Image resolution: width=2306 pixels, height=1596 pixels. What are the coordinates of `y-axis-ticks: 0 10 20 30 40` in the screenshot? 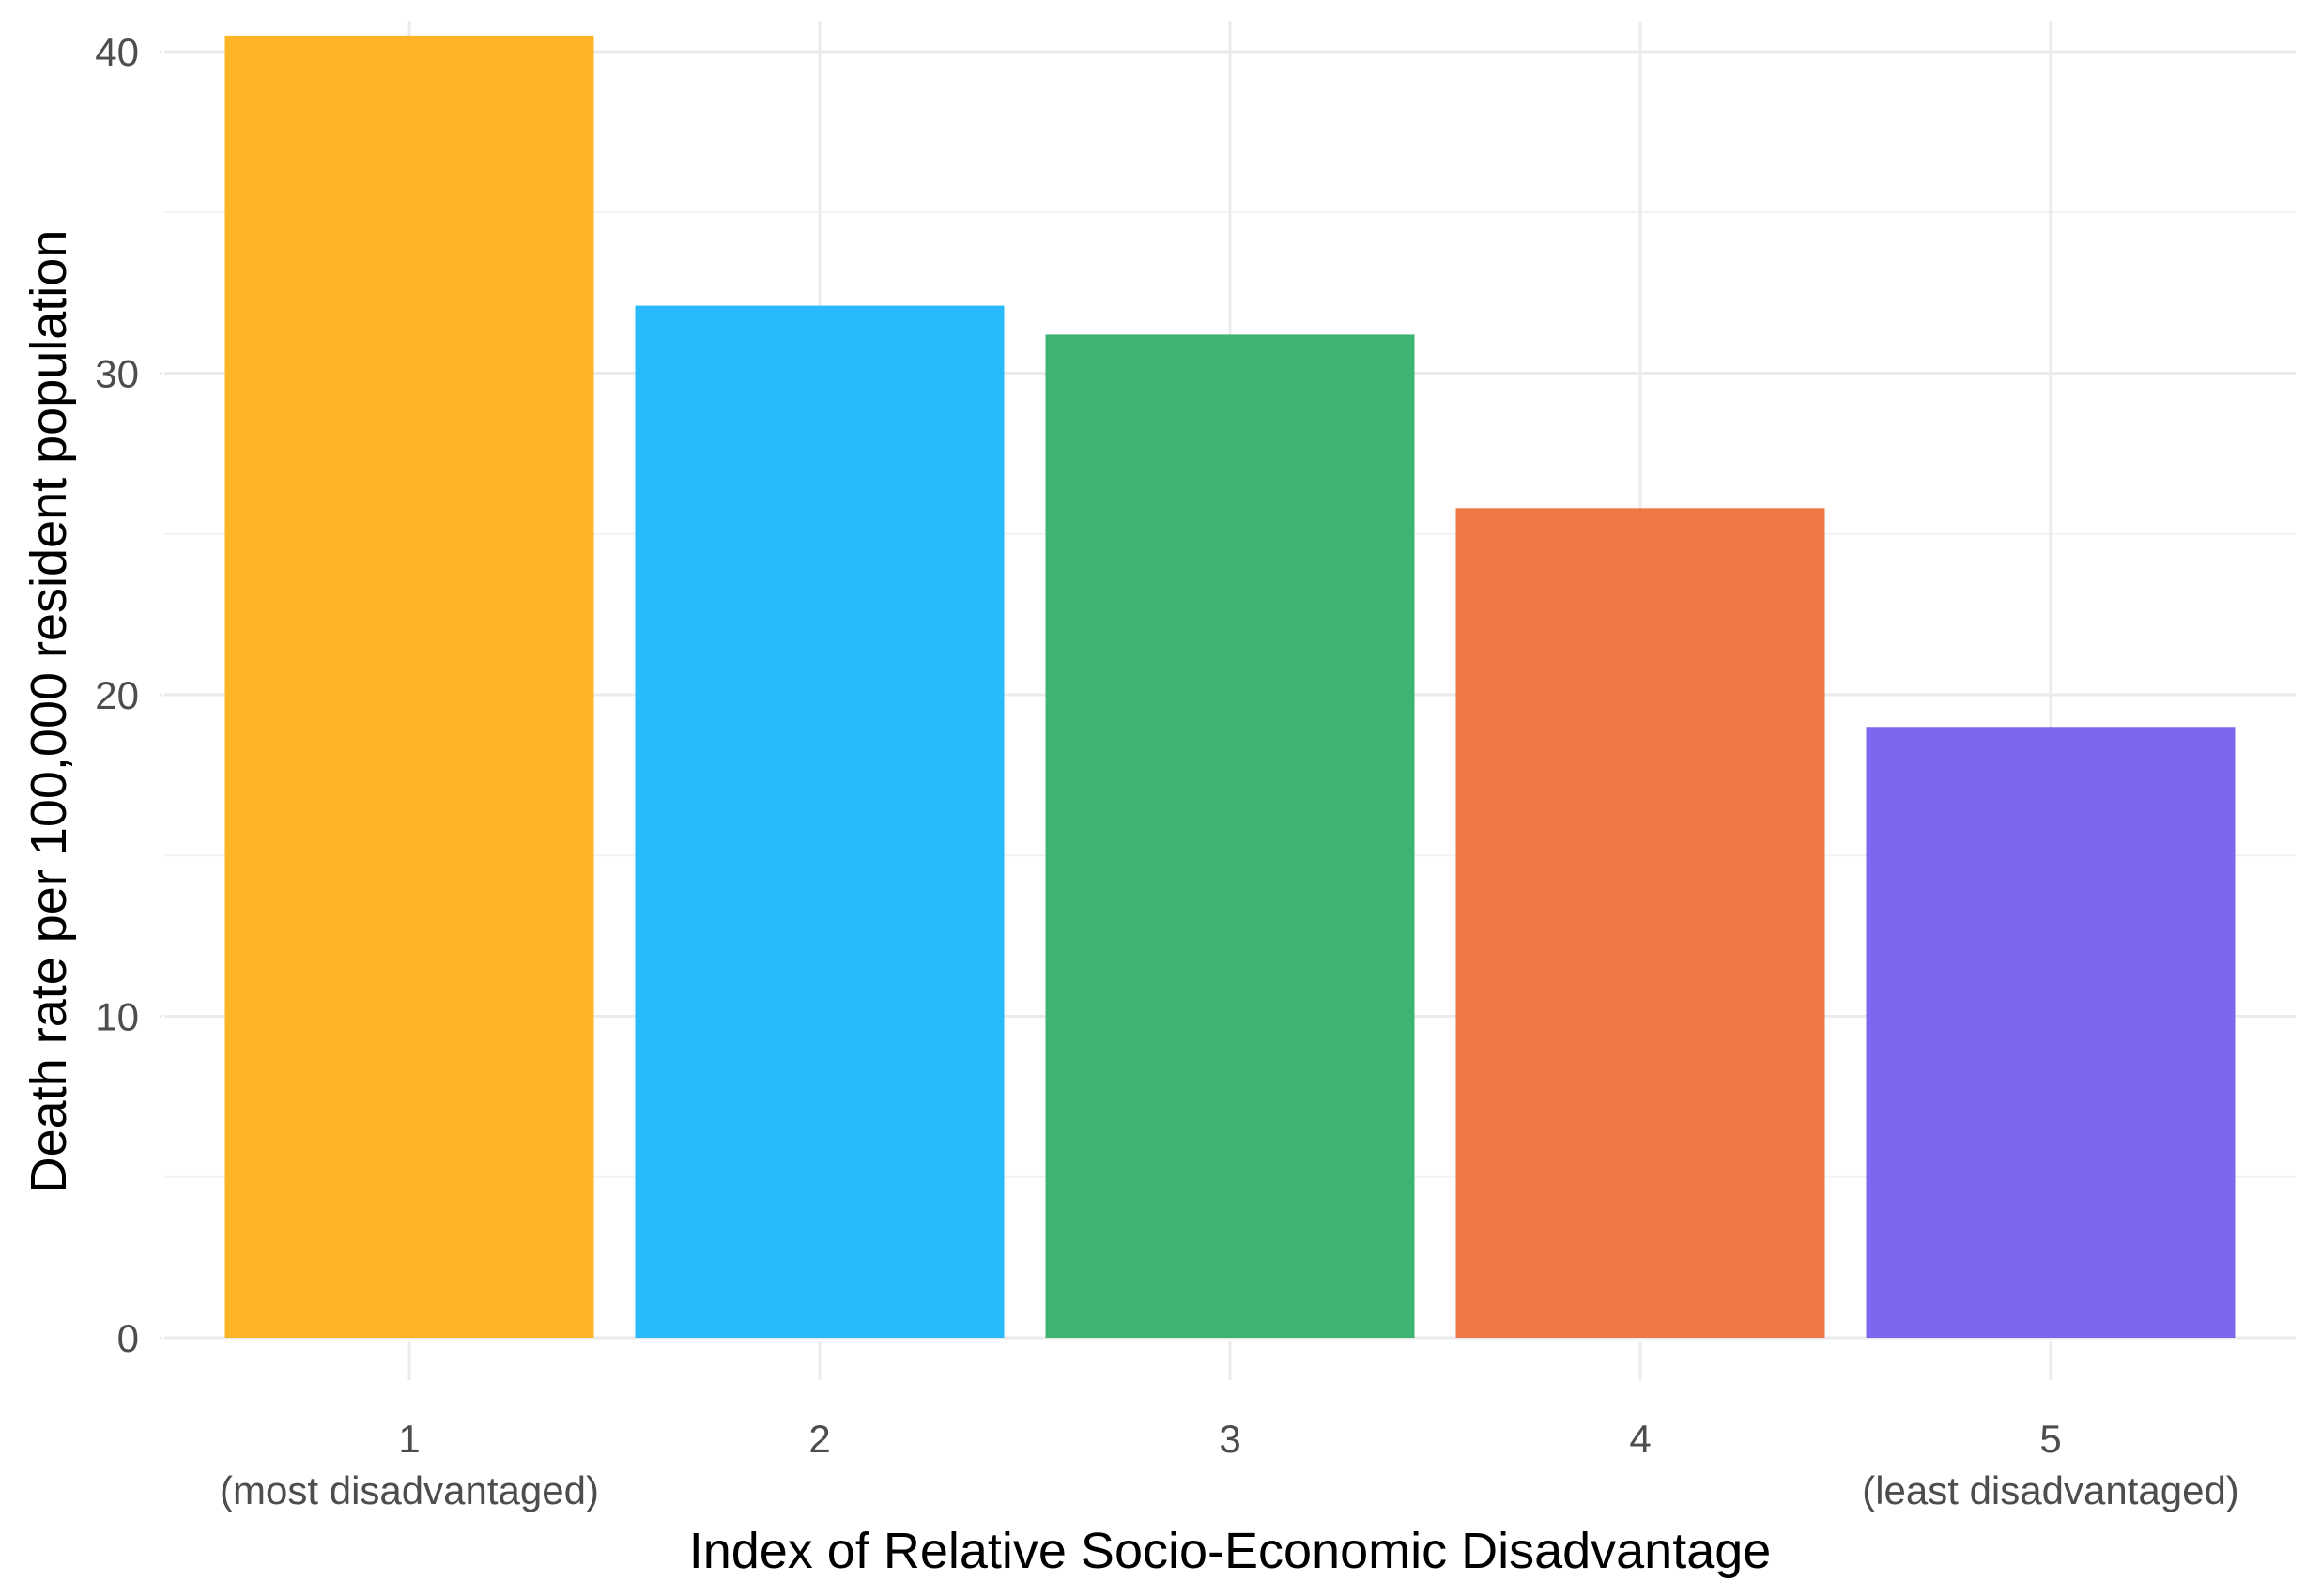 It's located at (117, 695).